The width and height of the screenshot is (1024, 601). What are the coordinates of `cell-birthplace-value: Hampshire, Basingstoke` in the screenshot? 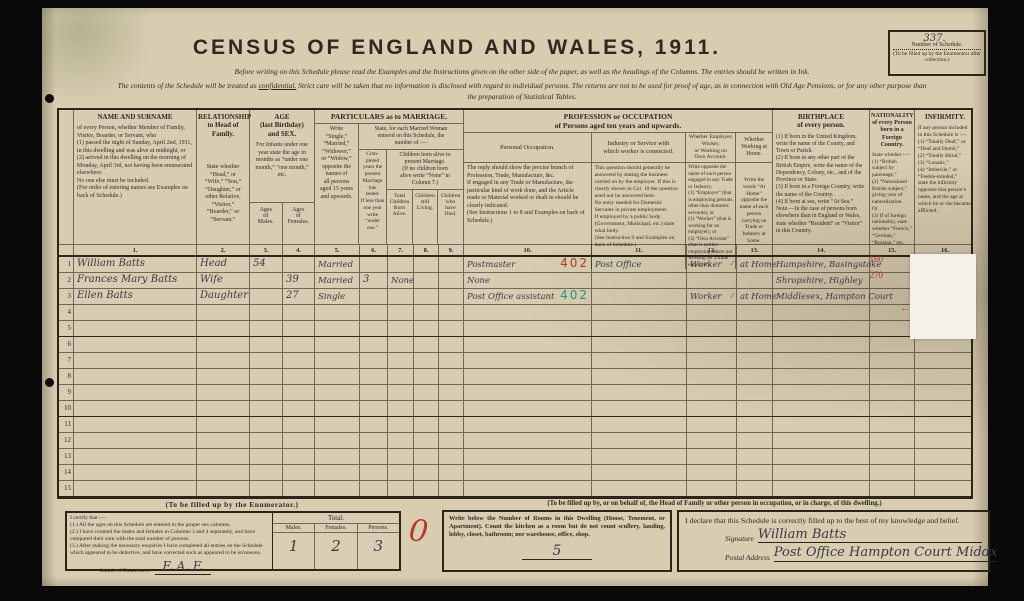 It's located at (829, 265).